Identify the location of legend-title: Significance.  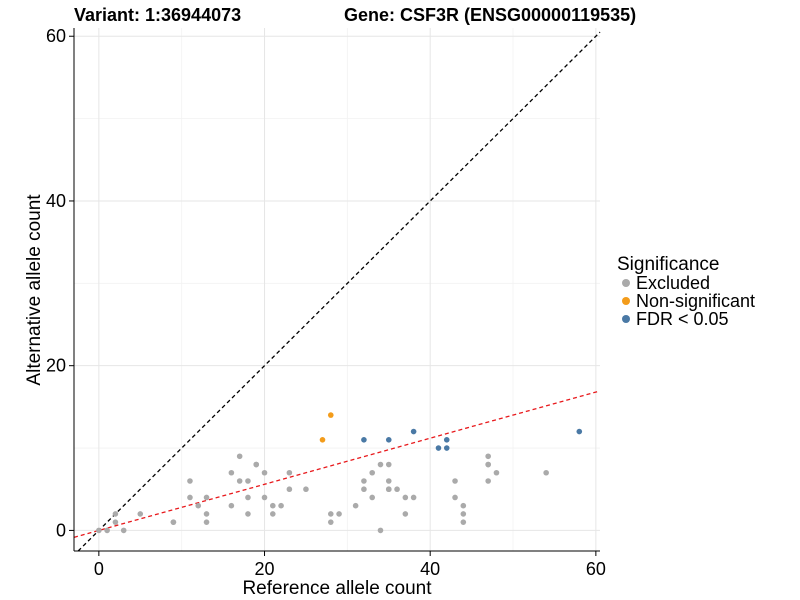
(668, 264).